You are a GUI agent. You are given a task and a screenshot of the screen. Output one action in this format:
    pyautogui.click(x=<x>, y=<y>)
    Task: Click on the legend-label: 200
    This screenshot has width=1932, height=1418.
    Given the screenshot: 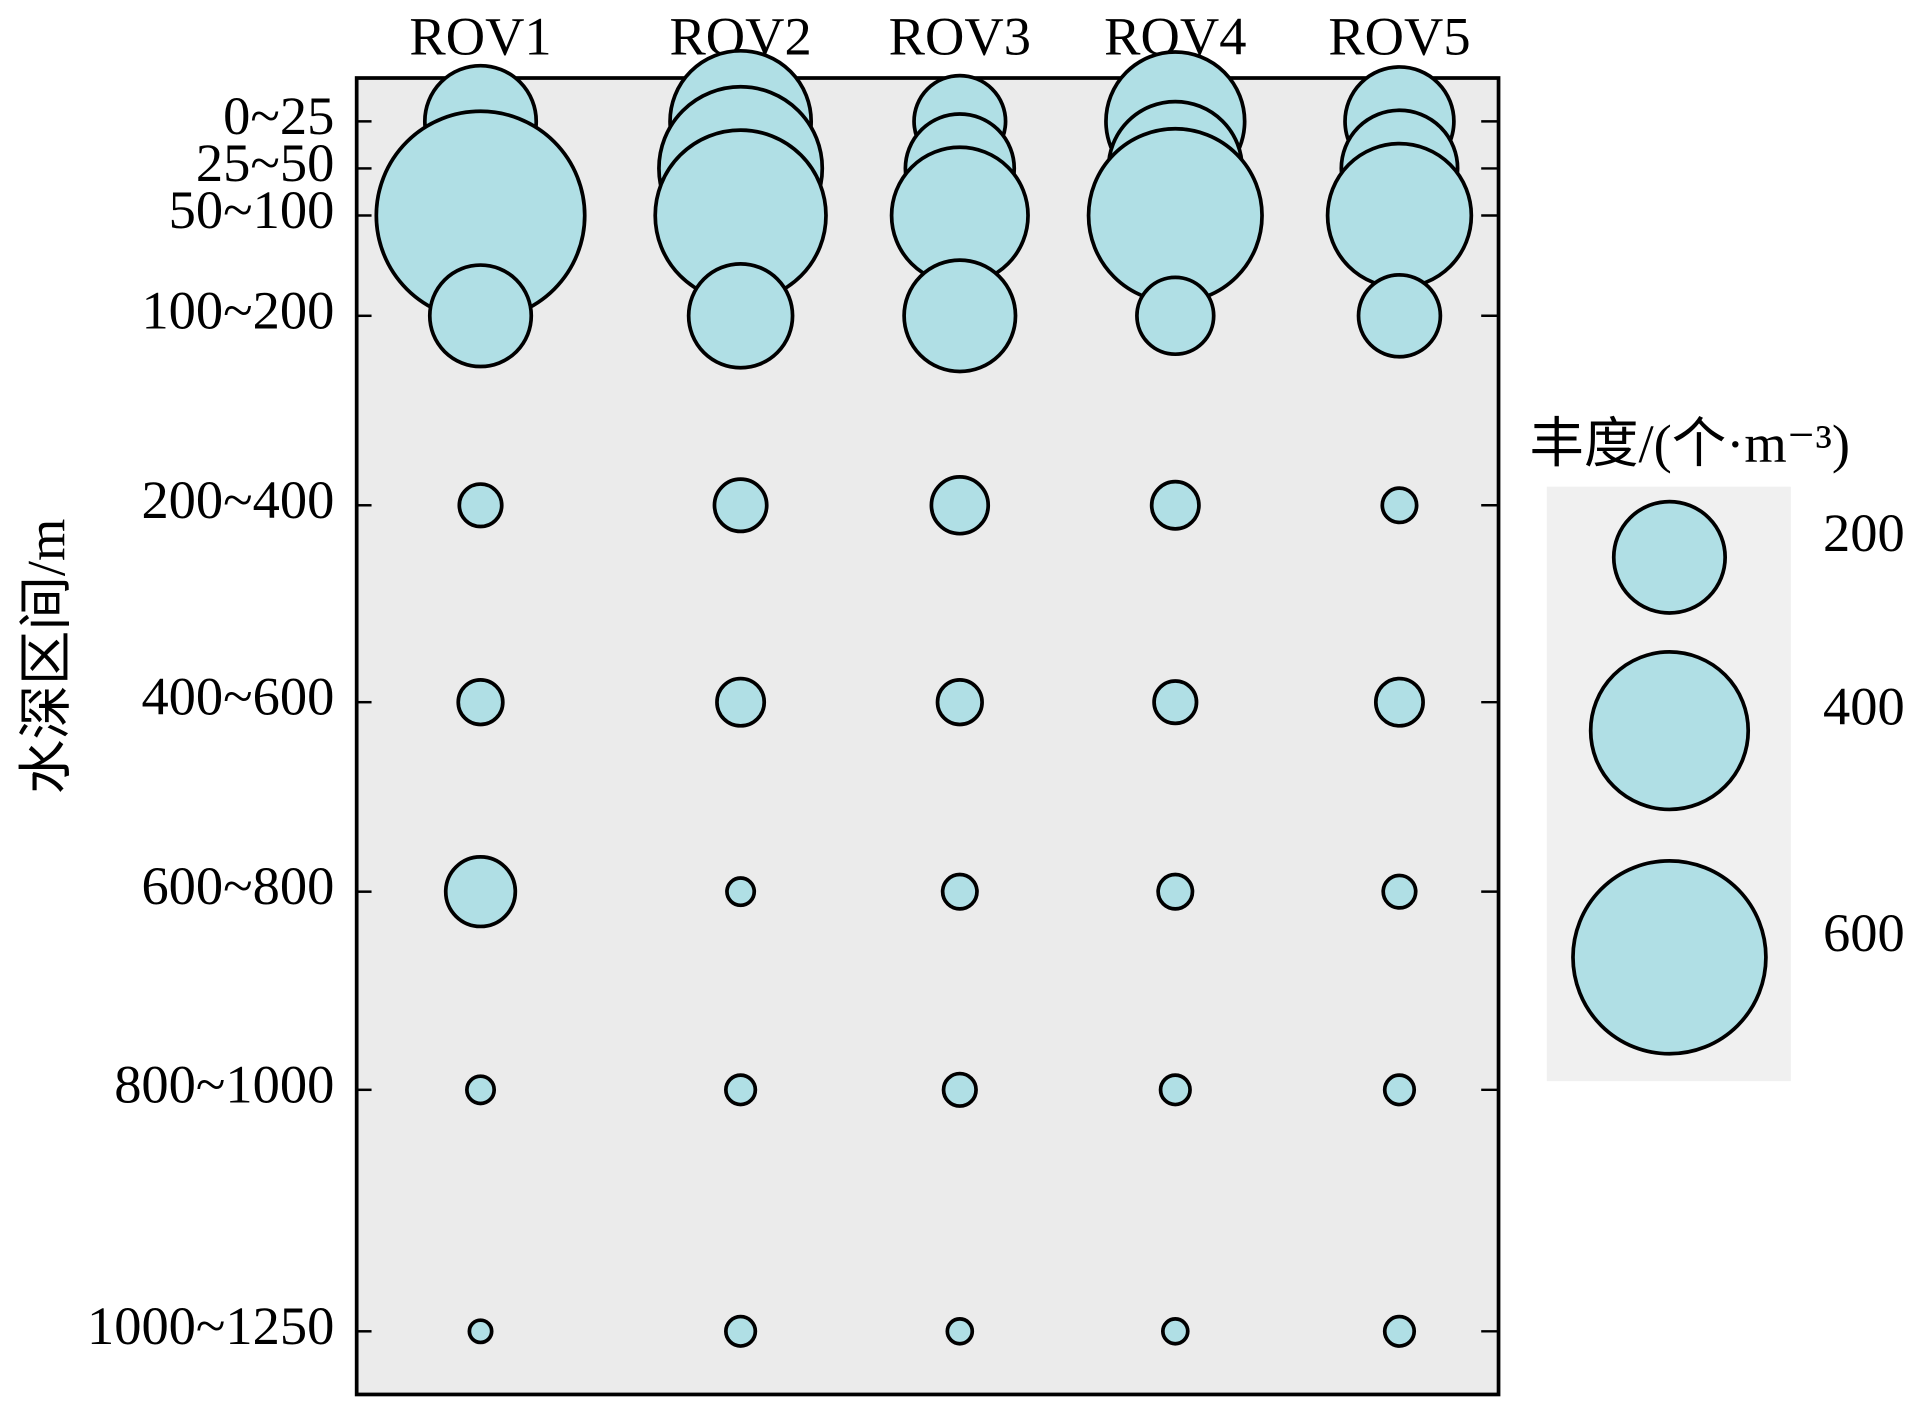 What is the action you would take?
    pyautogui.click(x=1864, y=532)
    